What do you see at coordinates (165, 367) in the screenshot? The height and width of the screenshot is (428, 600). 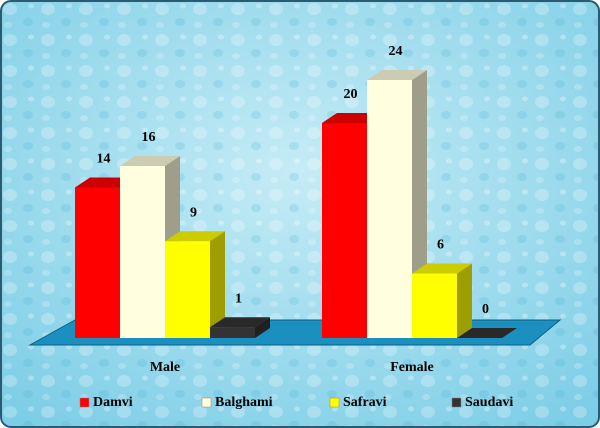 I see `category-label: Male` at bounding box center [165, 367].